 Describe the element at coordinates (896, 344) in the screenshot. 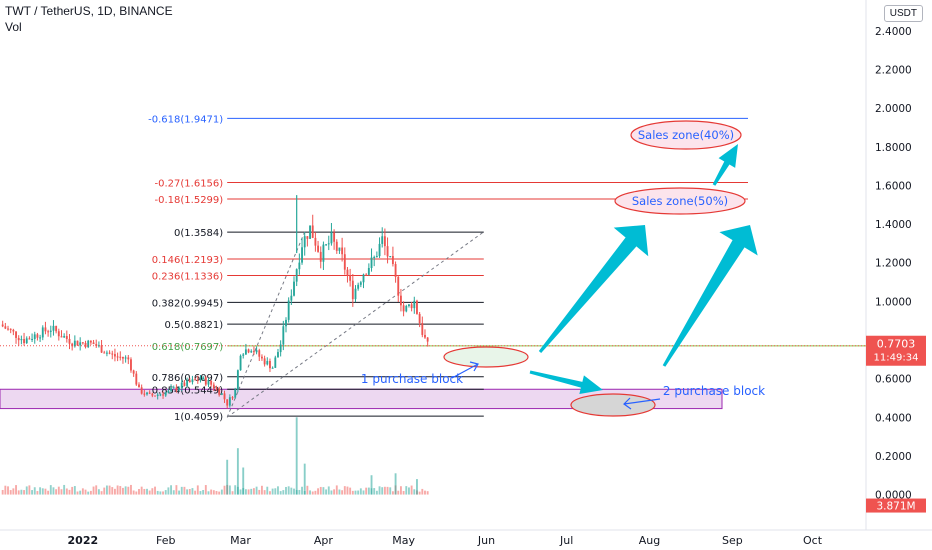

I see `last-price-value: 0.7703` at that location.